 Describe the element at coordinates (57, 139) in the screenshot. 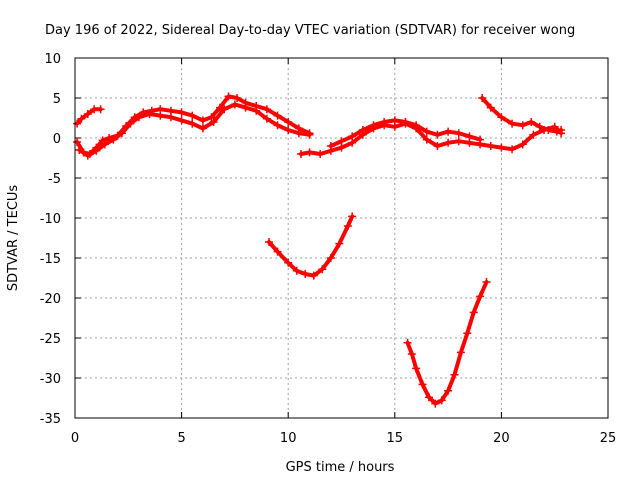

I see `y-tick-label: 0` at that location.